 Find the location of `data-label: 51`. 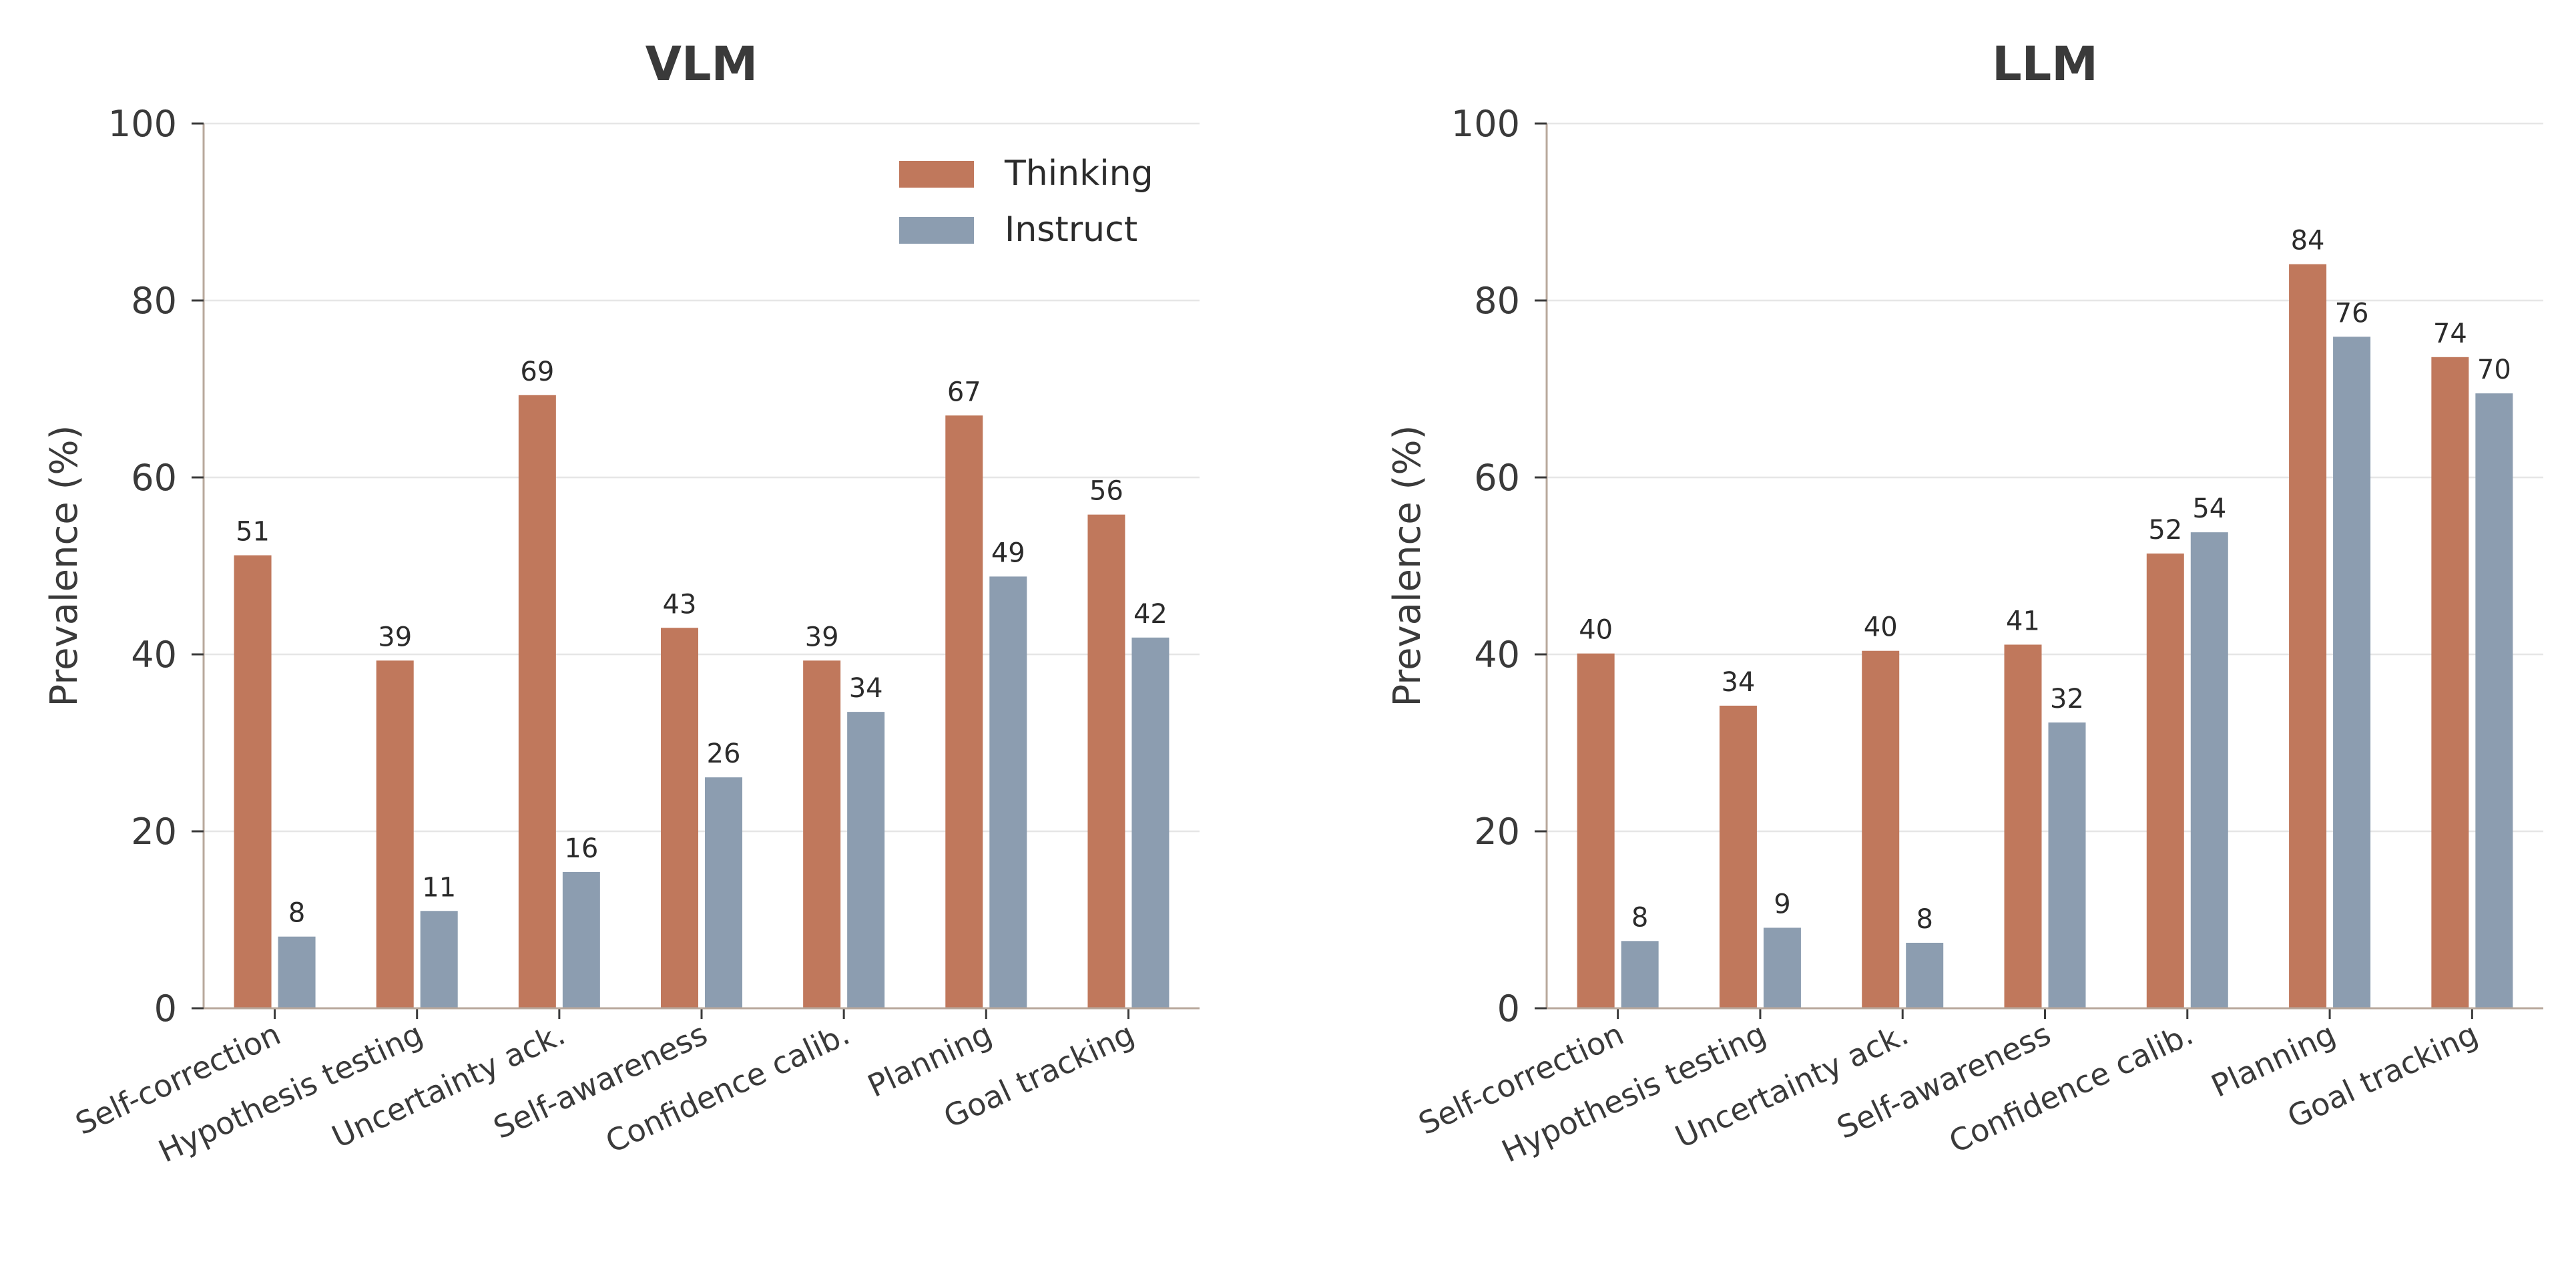

data-label: 51 is located at coordinates (253, 532).